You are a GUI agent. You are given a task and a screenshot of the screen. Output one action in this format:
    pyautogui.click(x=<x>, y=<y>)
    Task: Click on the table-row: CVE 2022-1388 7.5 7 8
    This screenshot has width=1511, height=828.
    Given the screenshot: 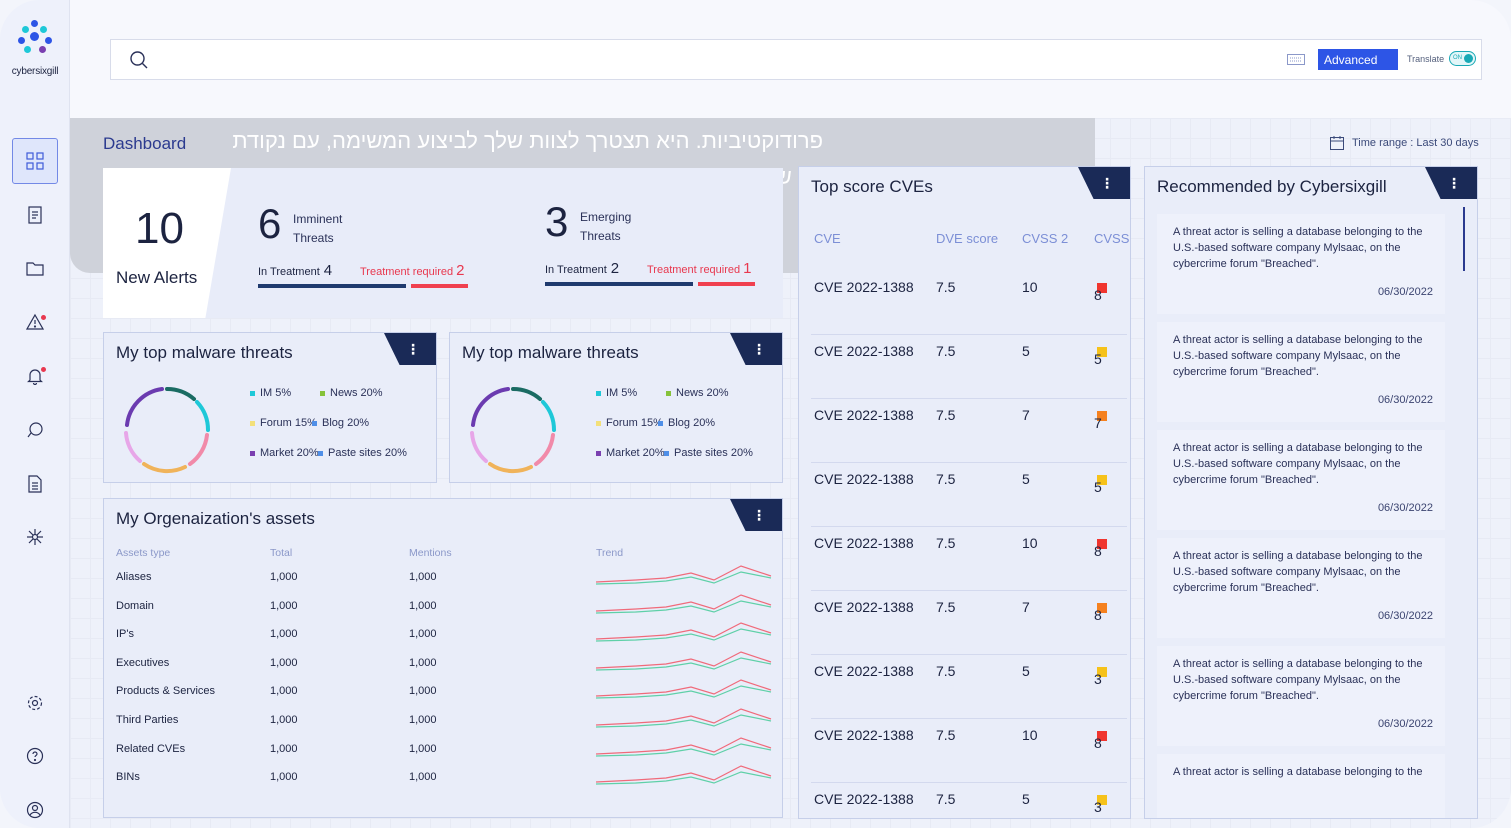 What is the action you would take?
    pyautogui.click(x=969, y=623)
    